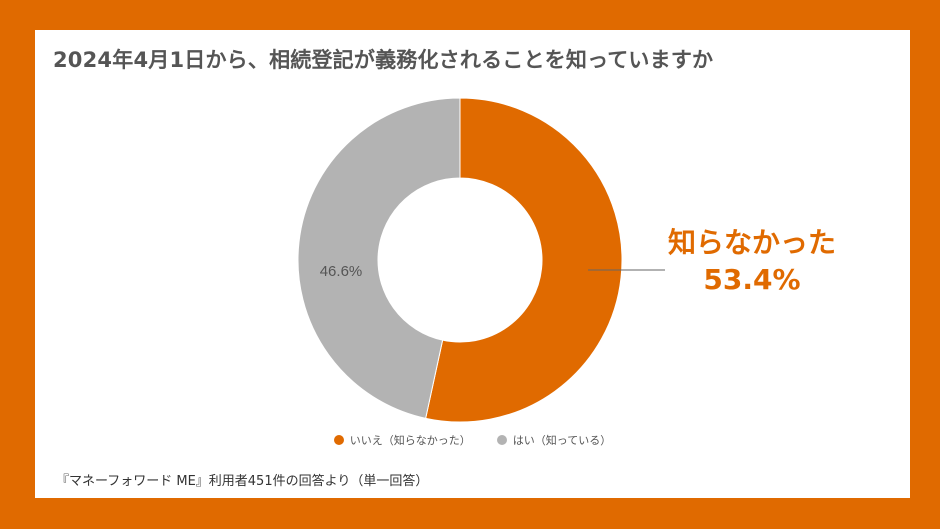  I want to click on legend-label-hai: はい（知っている）, so click(562, 440).